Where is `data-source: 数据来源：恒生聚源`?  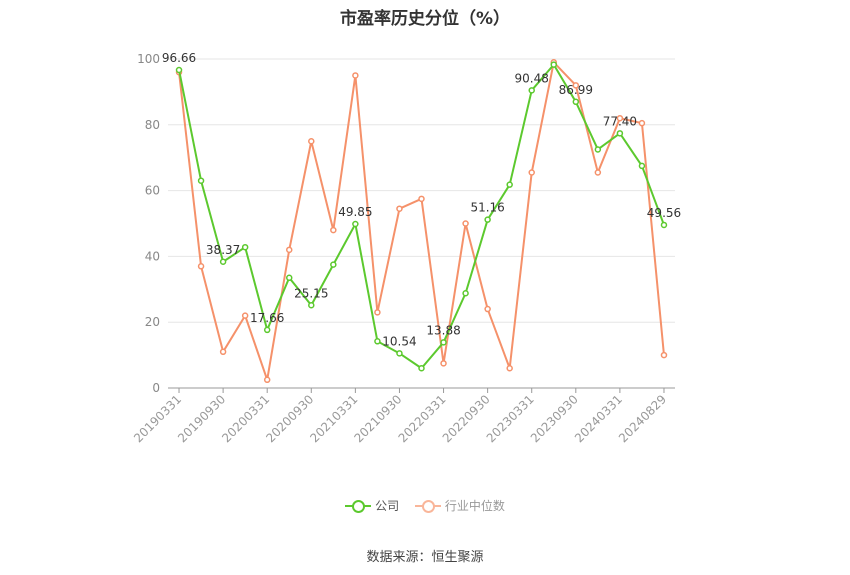 data-source: 数据来源：恒生聚源 is located at coordinates (425, 557).